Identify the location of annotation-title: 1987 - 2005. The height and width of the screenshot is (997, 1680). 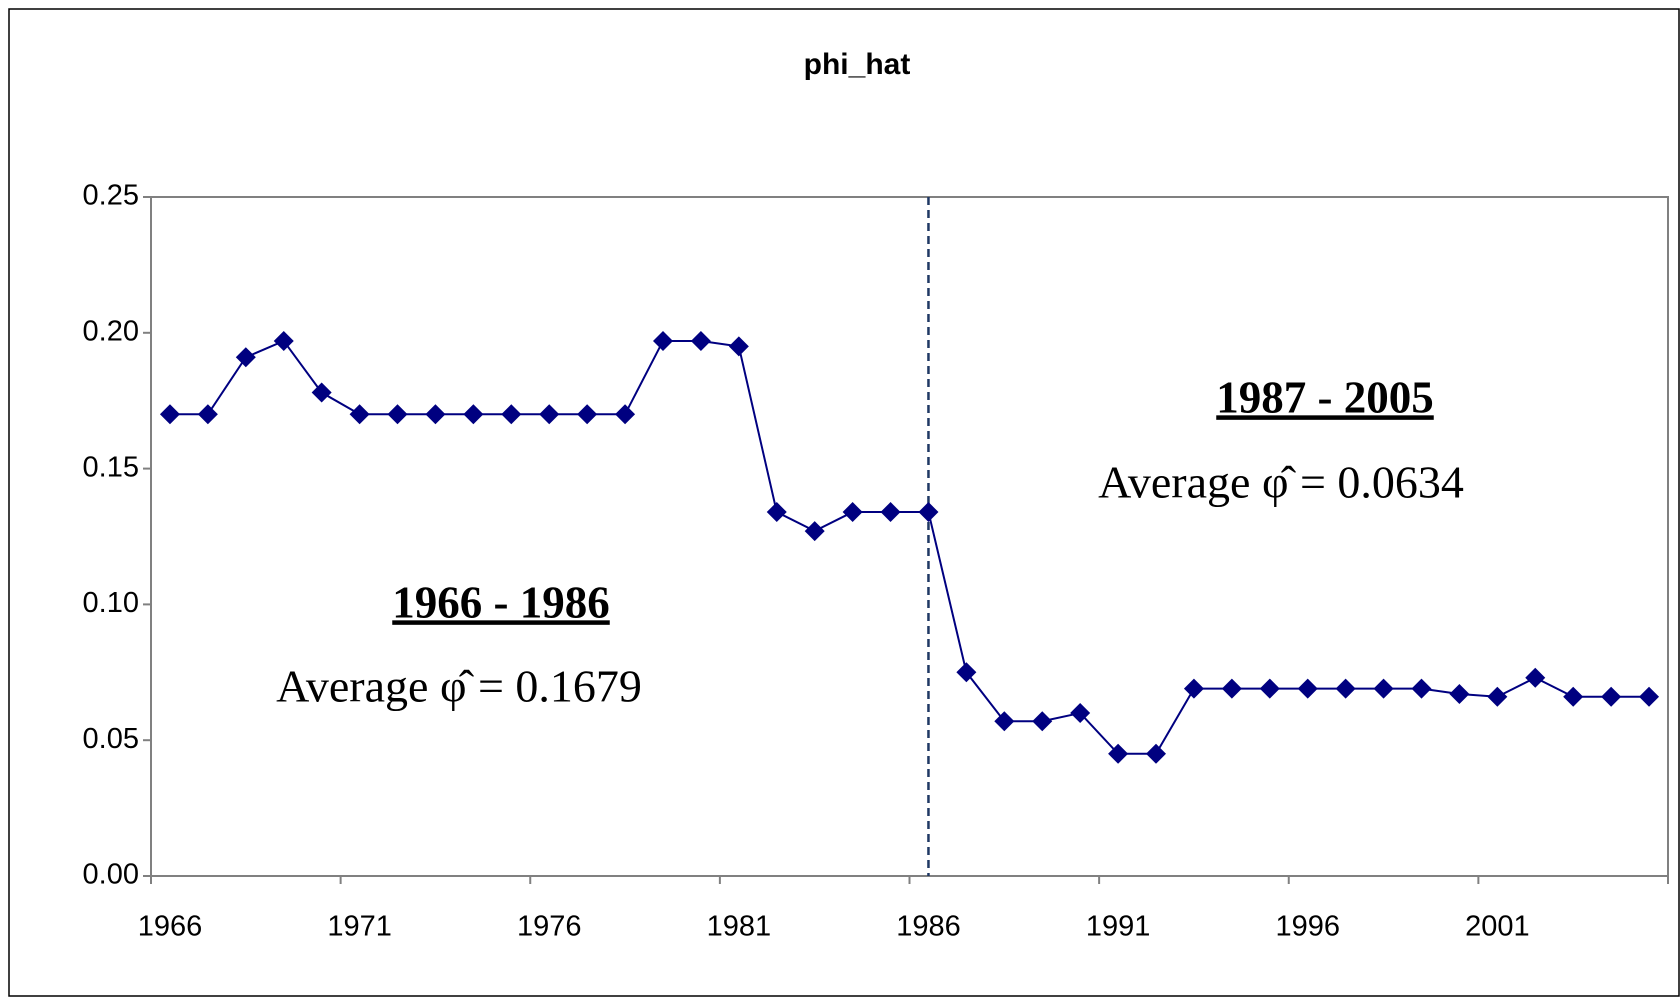
(1325, 397).